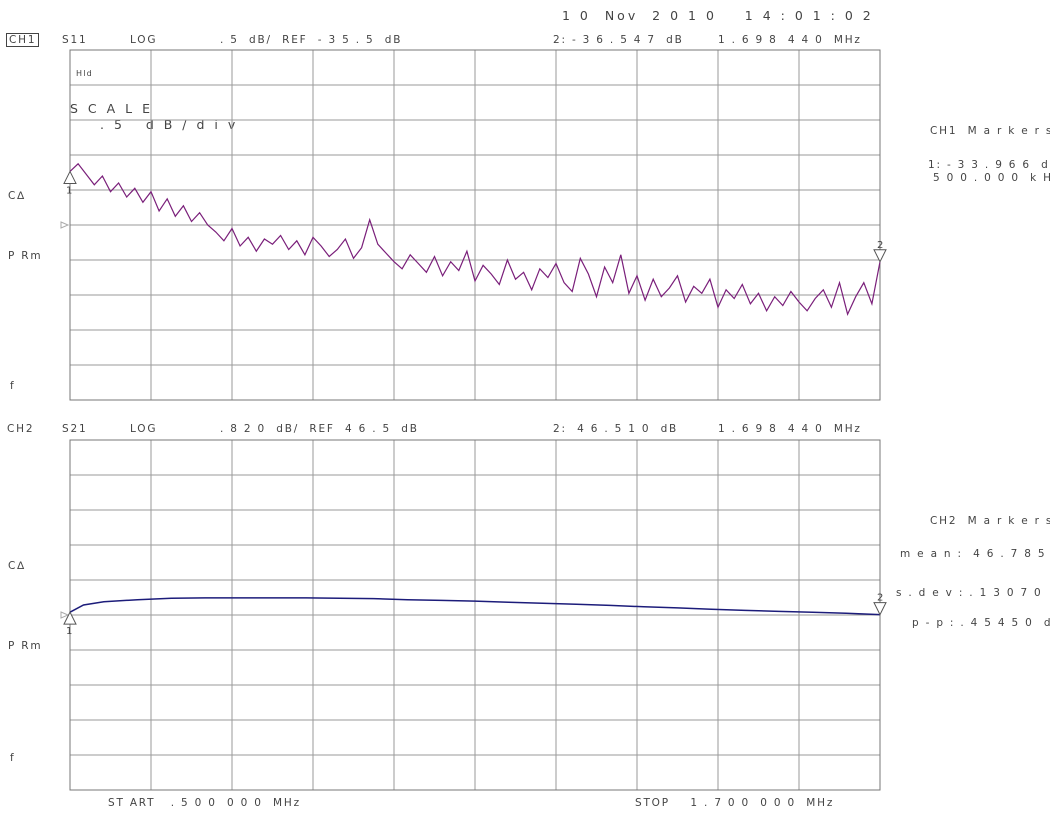  Describe the element at coordinates (618, 40) in the screenshot. I see `ch1-marker-readout-value: 2: - 3 6 . 5 4 7 dB` at that location.